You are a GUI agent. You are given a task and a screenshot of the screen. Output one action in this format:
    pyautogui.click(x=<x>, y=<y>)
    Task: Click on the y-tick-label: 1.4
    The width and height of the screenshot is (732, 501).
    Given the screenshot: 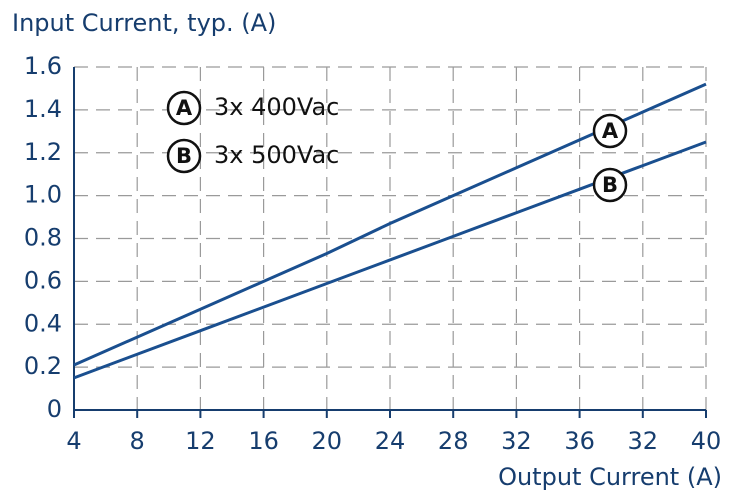 What is the action you would take?
    pyautogui.click(x=43, y=109)
    